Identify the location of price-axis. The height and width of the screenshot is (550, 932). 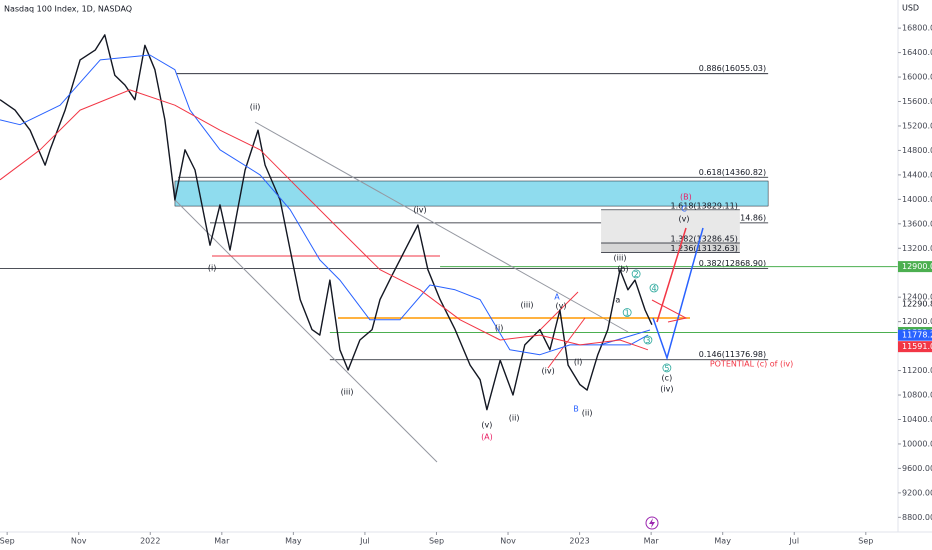
(915, 275).